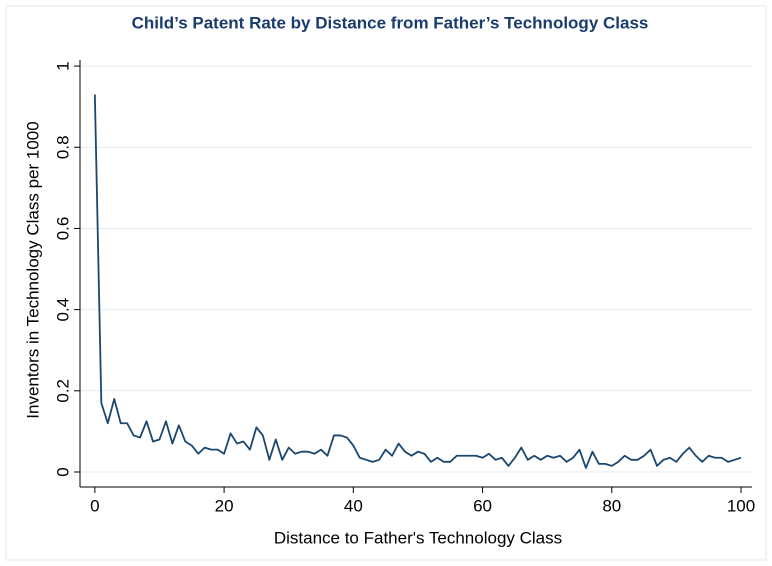 The image size is (772, 566). I want to click on x-tick-label: 60, so click(482, 505).